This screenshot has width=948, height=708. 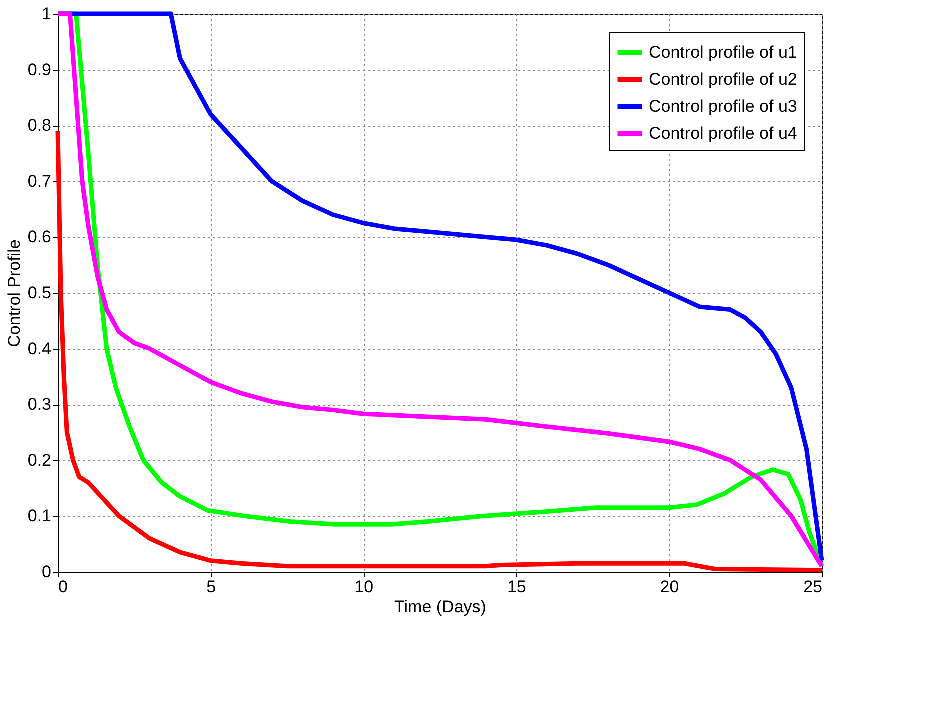 What do you see at coordinates (211, 587) in the screenshot?
I see `x-tick-label: 5` at bounding box center [211, 587].